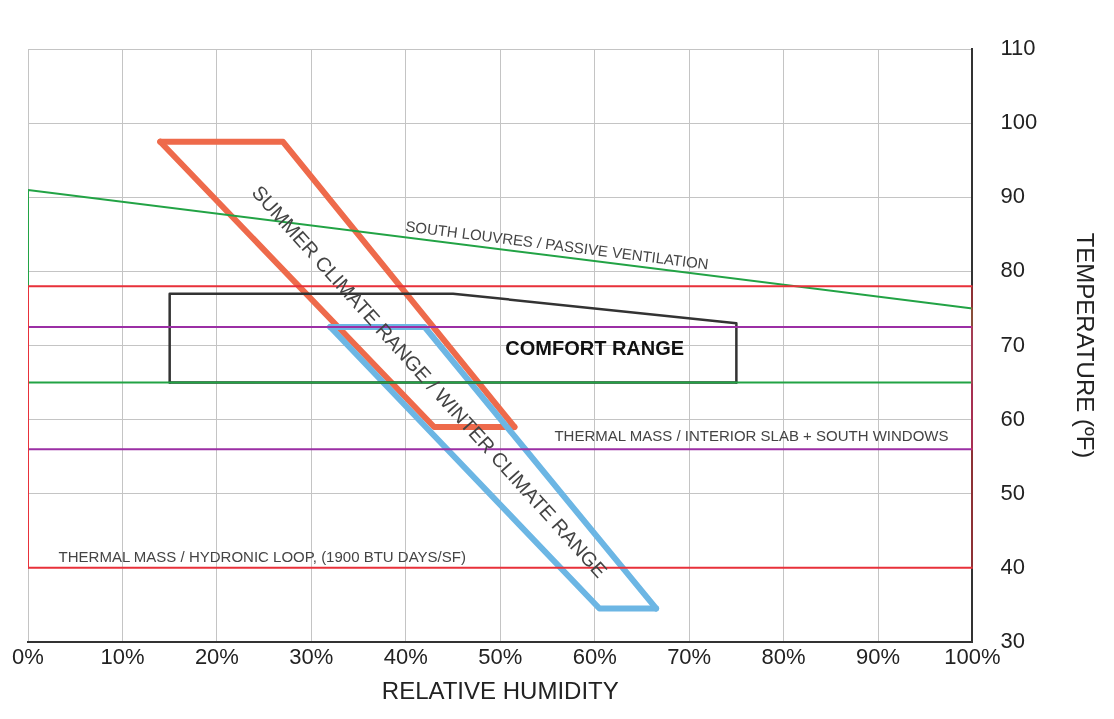 This screenshot has height=719, width=1114. Describe the element at coordinates (28, 657) in the screenshot. I see `x-tick-label: 0%` at that location.